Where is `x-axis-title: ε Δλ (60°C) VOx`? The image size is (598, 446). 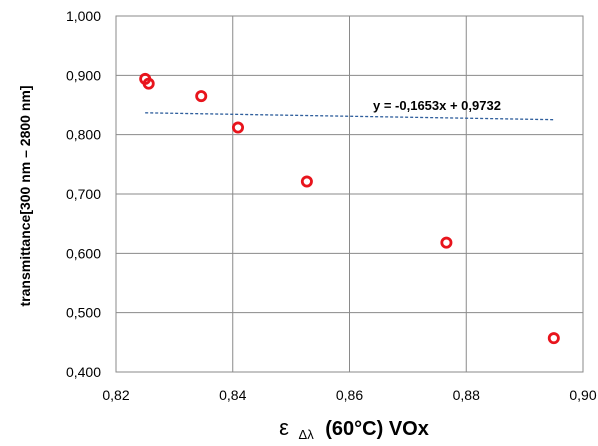
x-axis-title: ε Δλ (60°C) VOx is located at coordinates (354, 428).